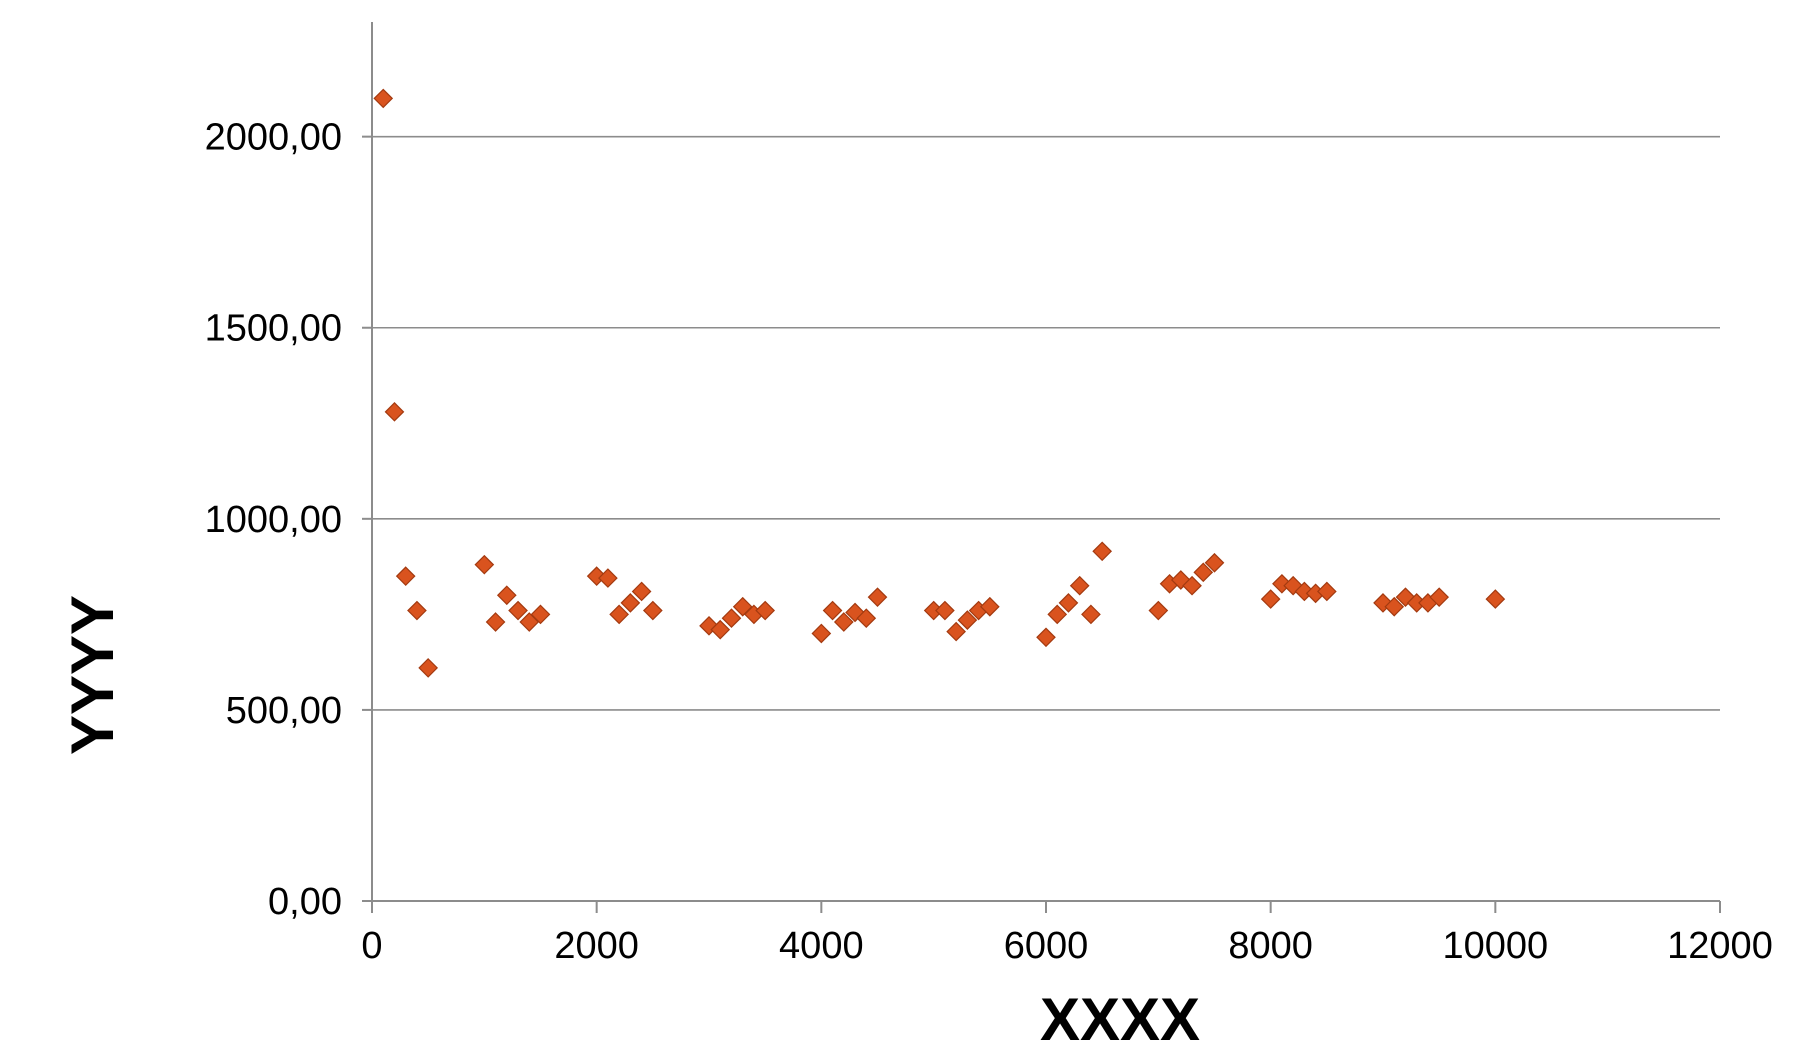 The image size is (1820, 1058). What do you see at coordinates (1046, 946) in the screenshot?
I see `x-tick-label: 6000` at bounding box center [1046, 946].